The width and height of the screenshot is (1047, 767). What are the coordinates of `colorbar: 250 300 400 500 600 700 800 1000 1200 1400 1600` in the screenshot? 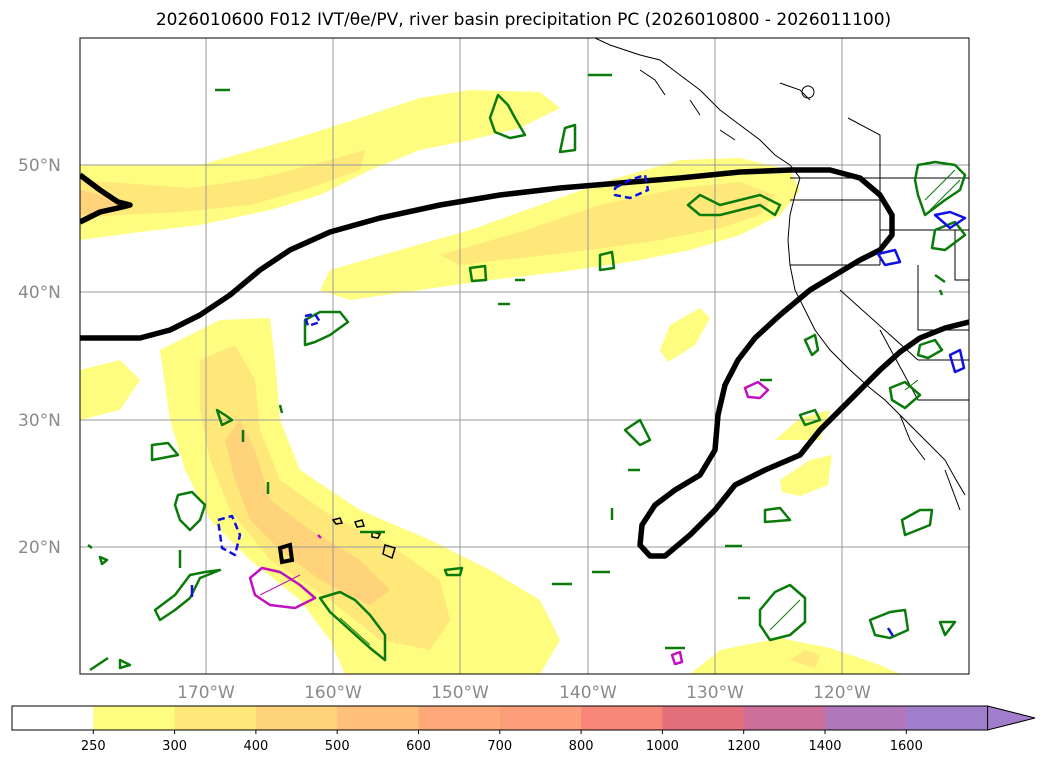 It's located at (523, 729).